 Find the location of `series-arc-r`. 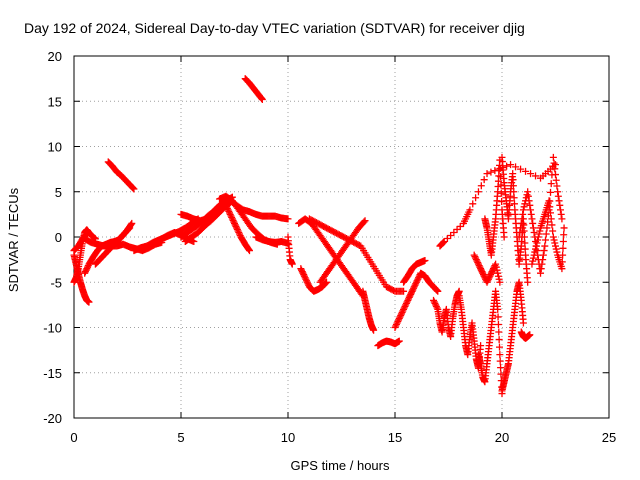

series-arc-r is located at coordinates (290, 250).